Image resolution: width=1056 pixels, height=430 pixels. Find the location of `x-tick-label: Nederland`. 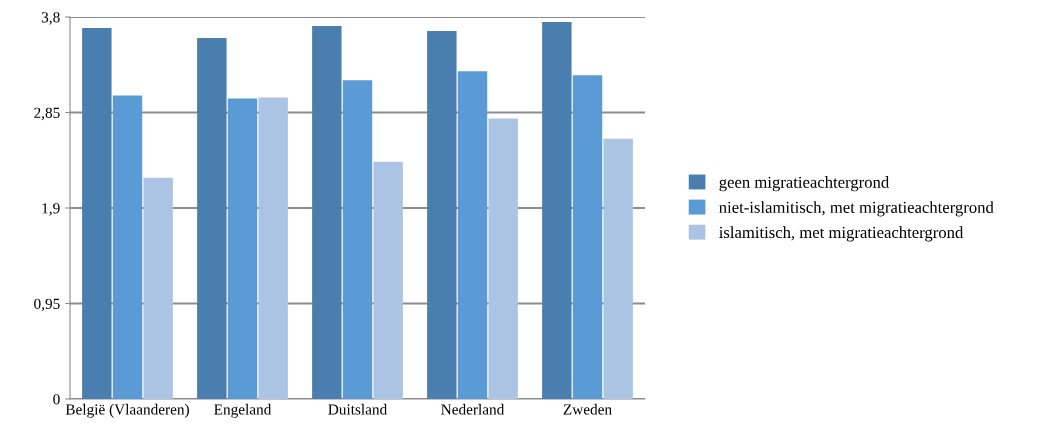

x-tick-label: Nederland is located at coordinates (473, 409).